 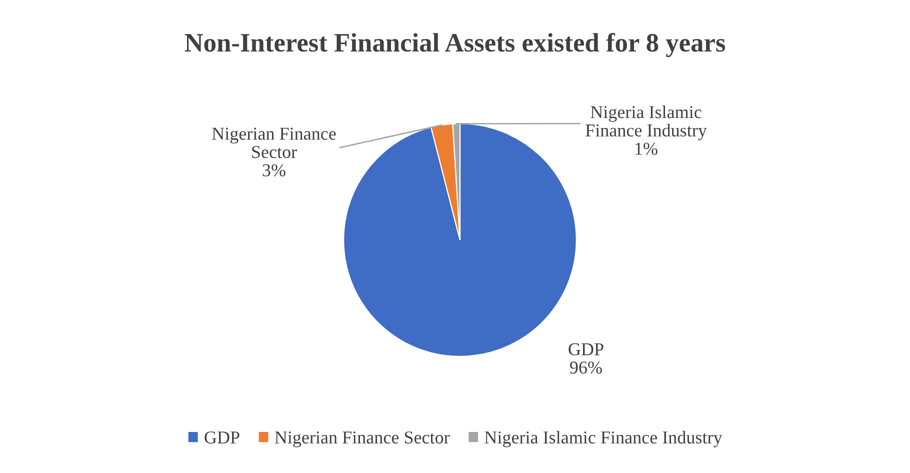 I want to click on data-label: 3%, so click(x=274, y=170).